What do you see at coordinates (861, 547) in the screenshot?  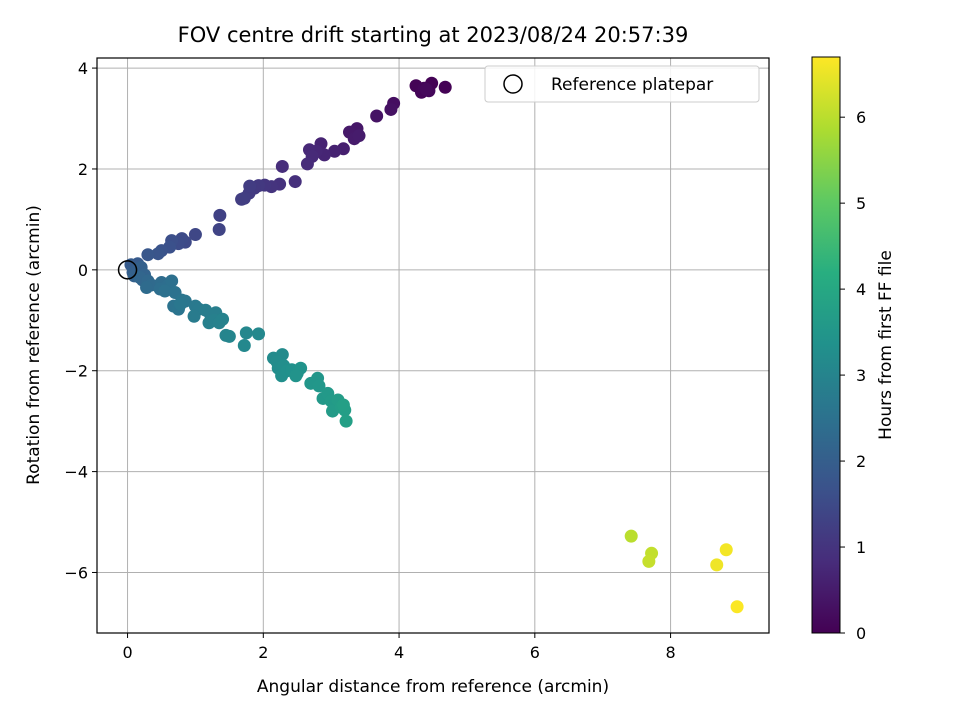 I see `colorbar-tick-label: 1` at bounding box center [861, 547].